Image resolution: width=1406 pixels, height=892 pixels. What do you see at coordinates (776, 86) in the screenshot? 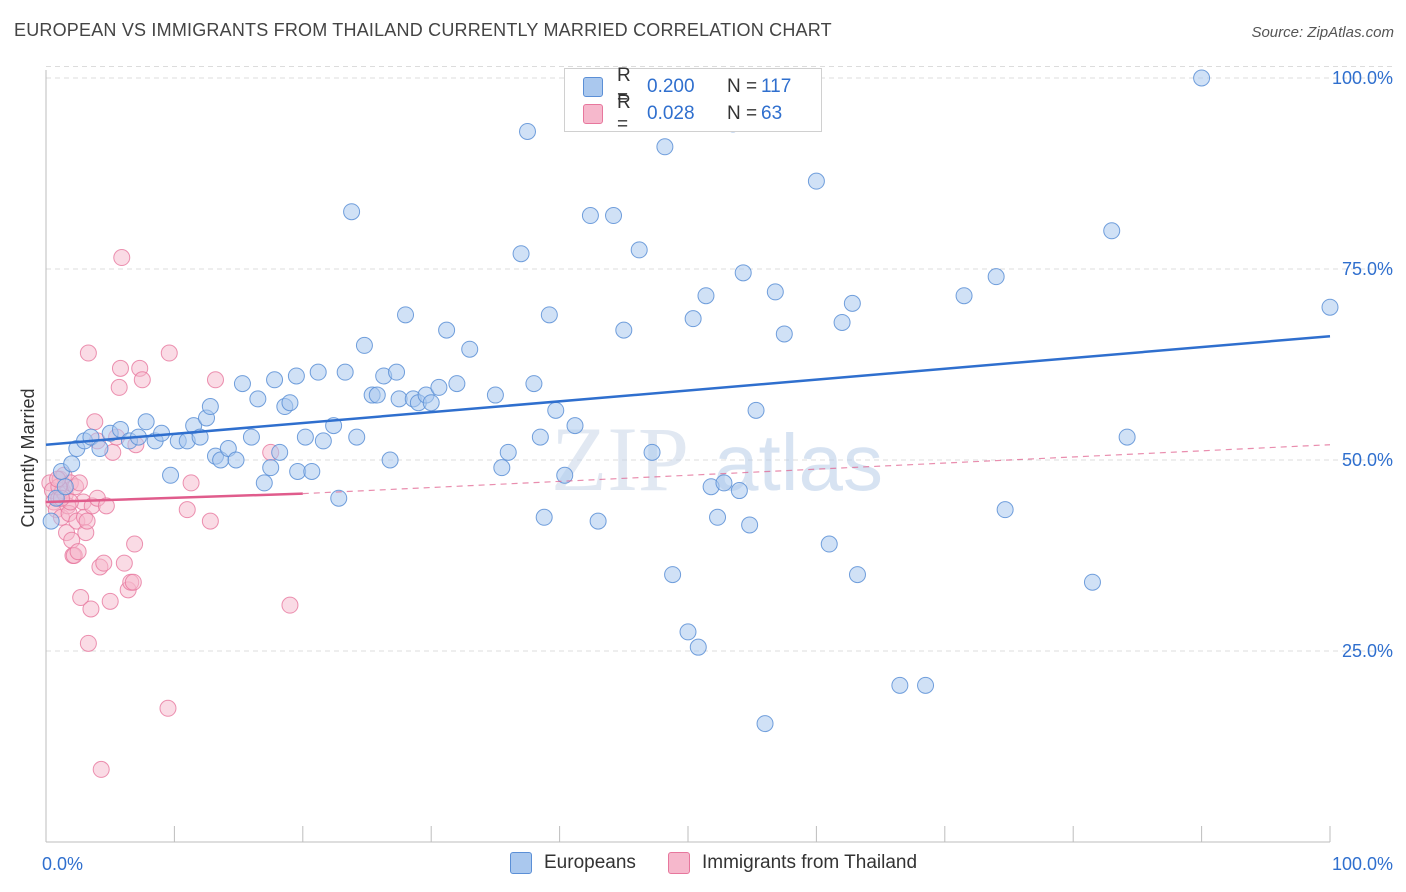
I see `n-value: 117` at bounding box center [776, 86].